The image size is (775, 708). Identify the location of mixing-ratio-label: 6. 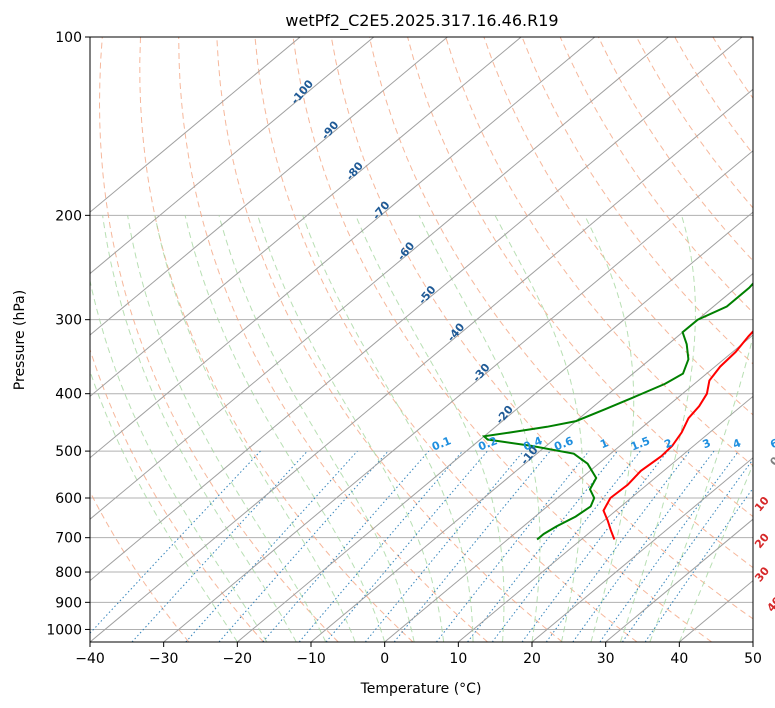
(771, 443).